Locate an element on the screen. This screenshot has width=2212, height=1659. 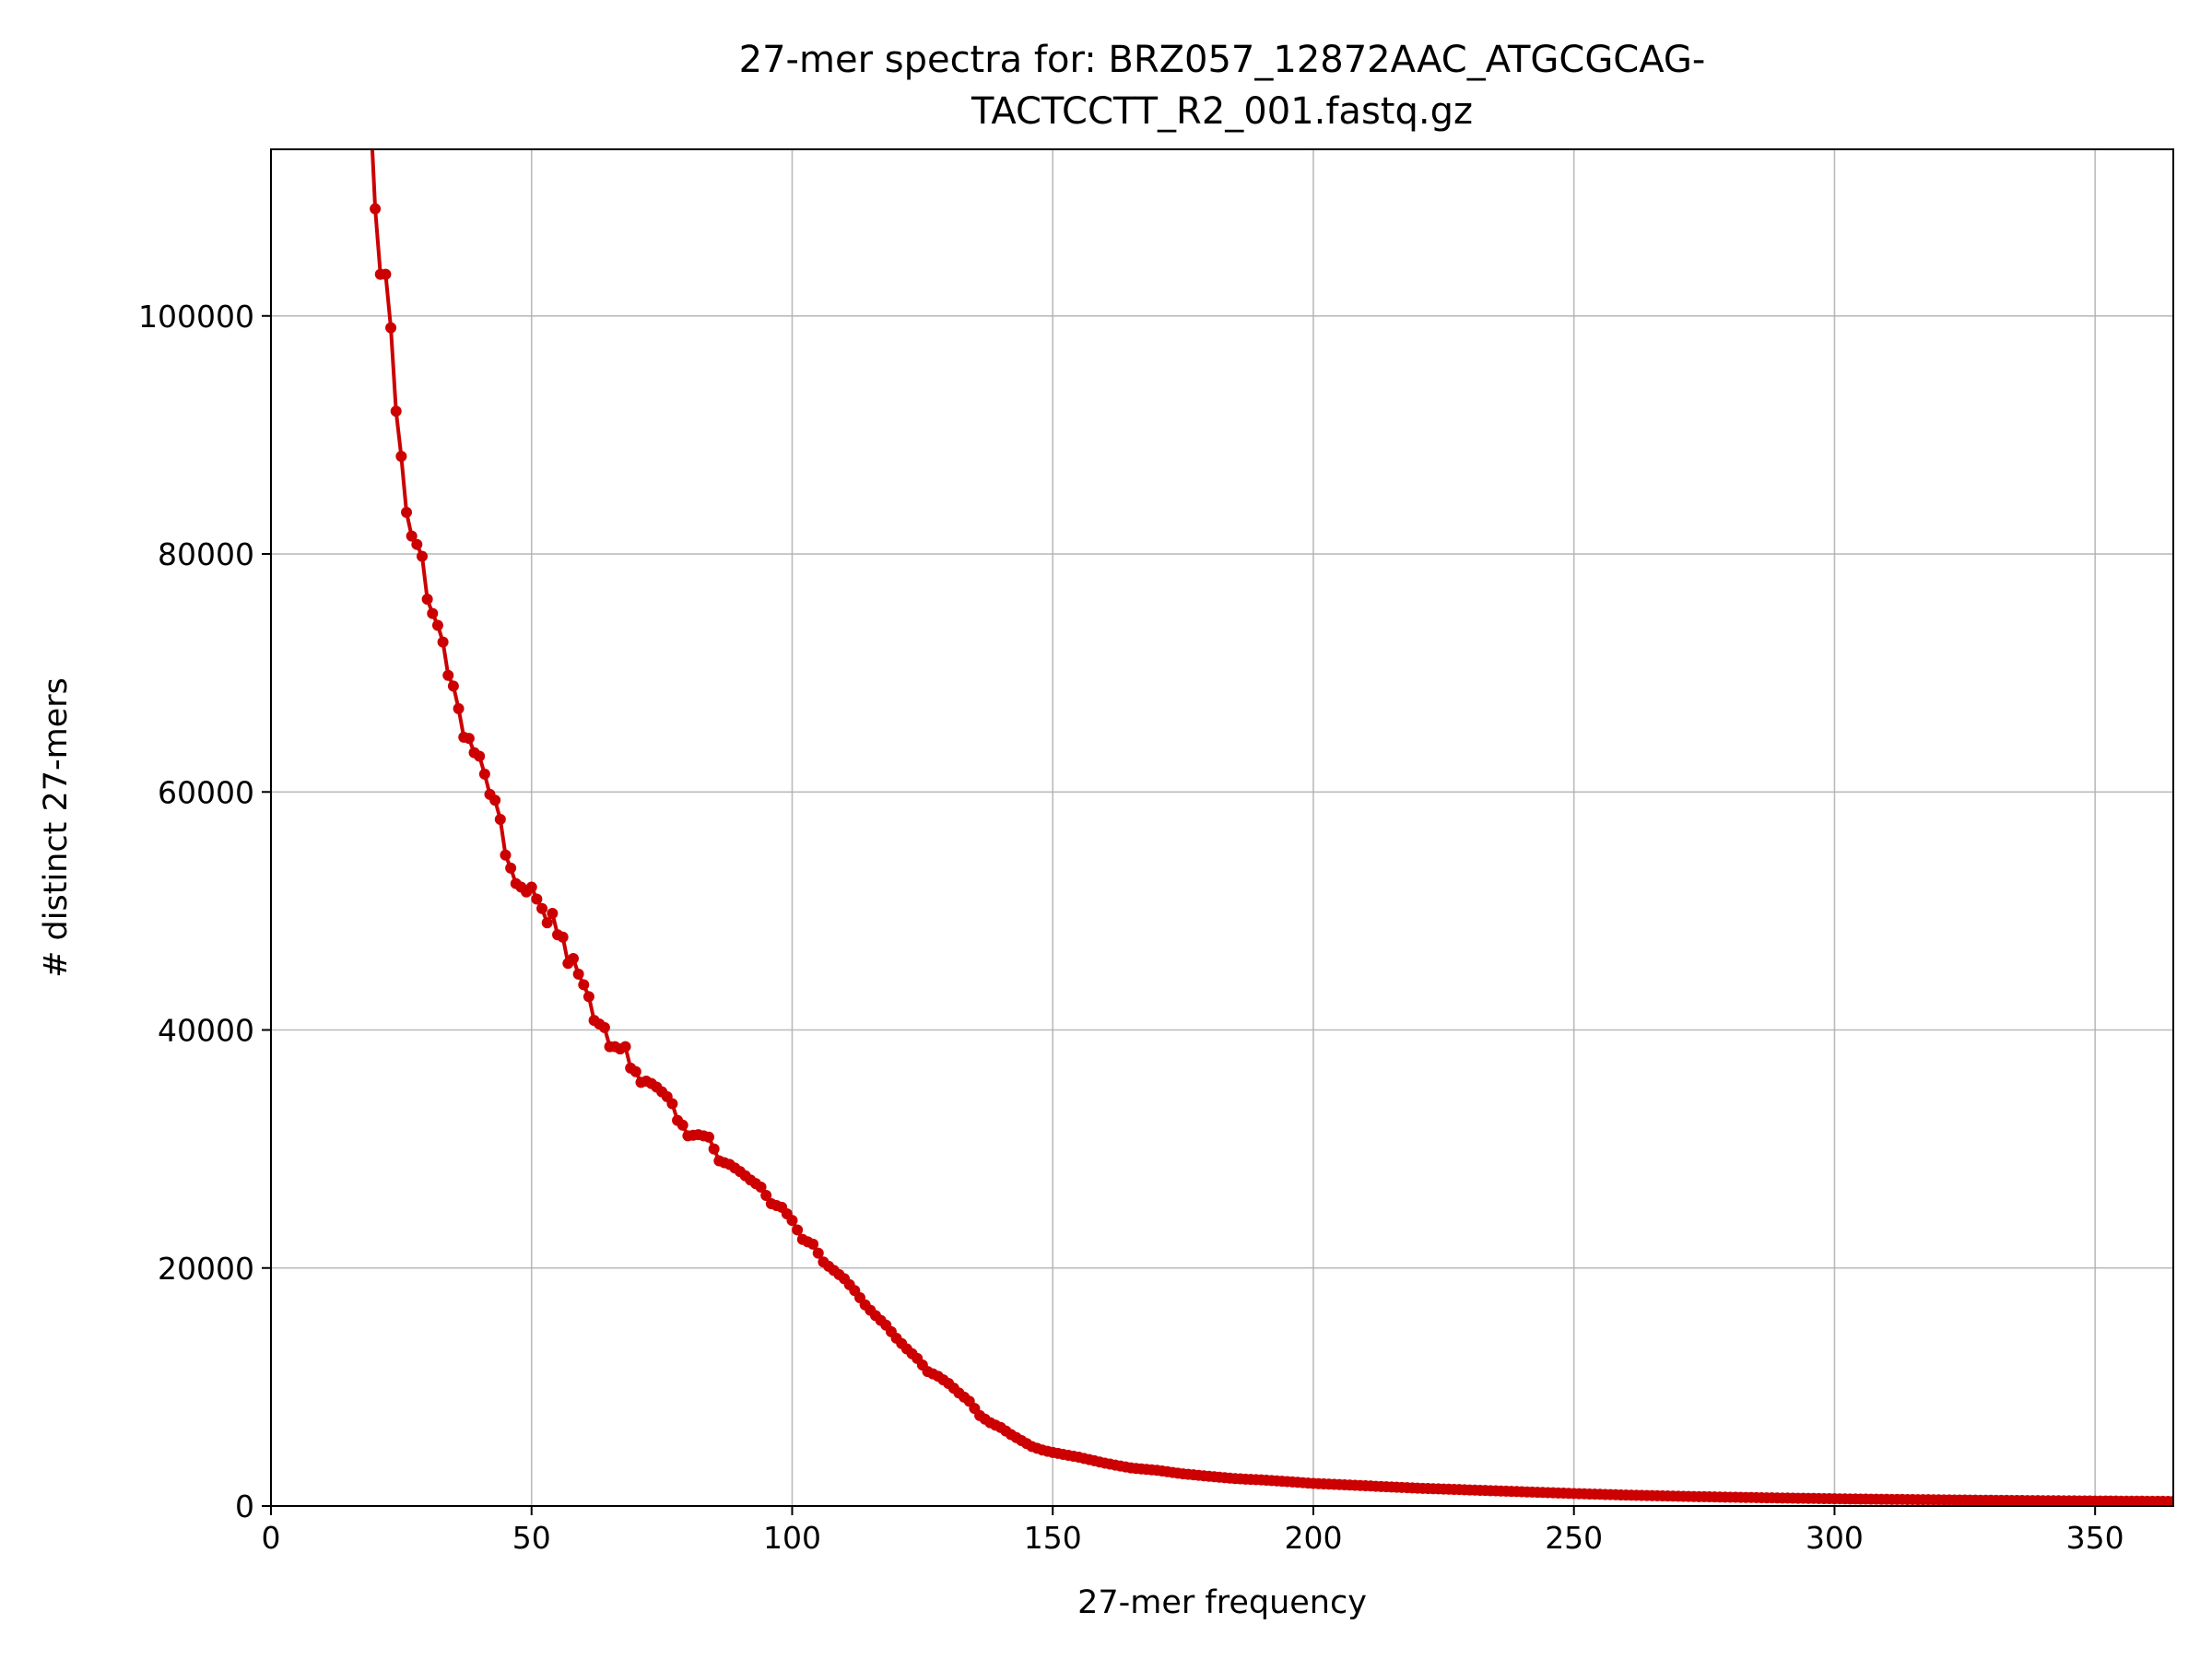
x-tick-label: 300 is located at coordinates (1835, 1538).